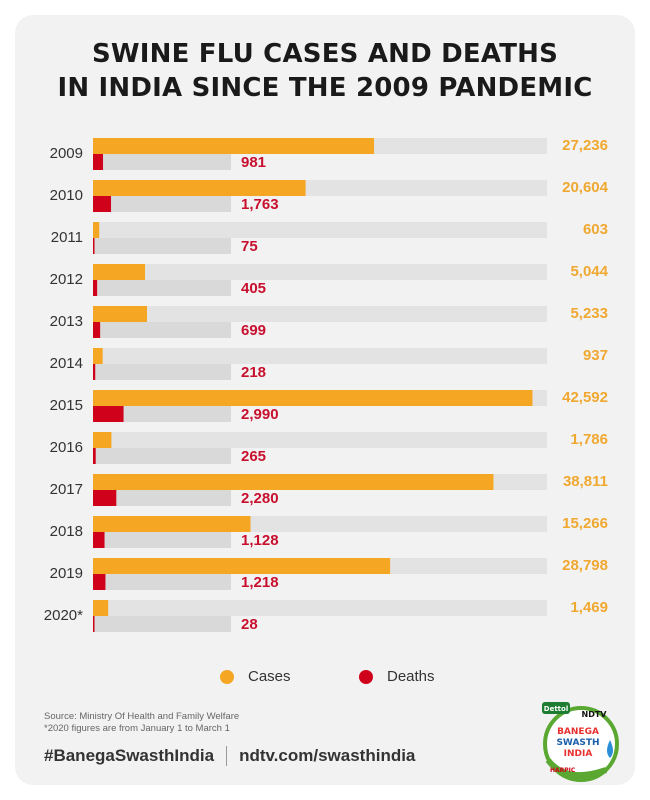 The image size is (650, 800). I want to click on logo-dettol-badge, so click(556, 708).